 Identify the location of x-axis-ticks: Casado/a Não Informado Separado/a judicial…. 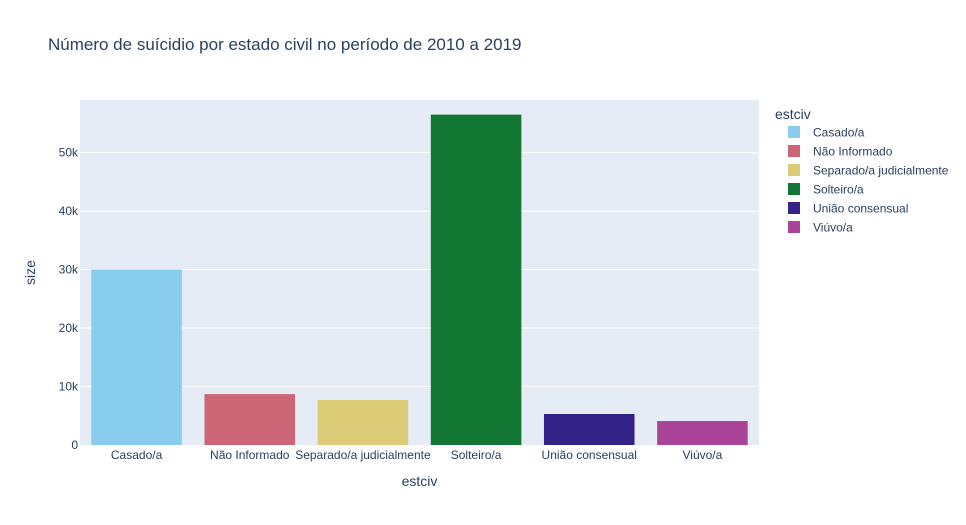
(417, 455).